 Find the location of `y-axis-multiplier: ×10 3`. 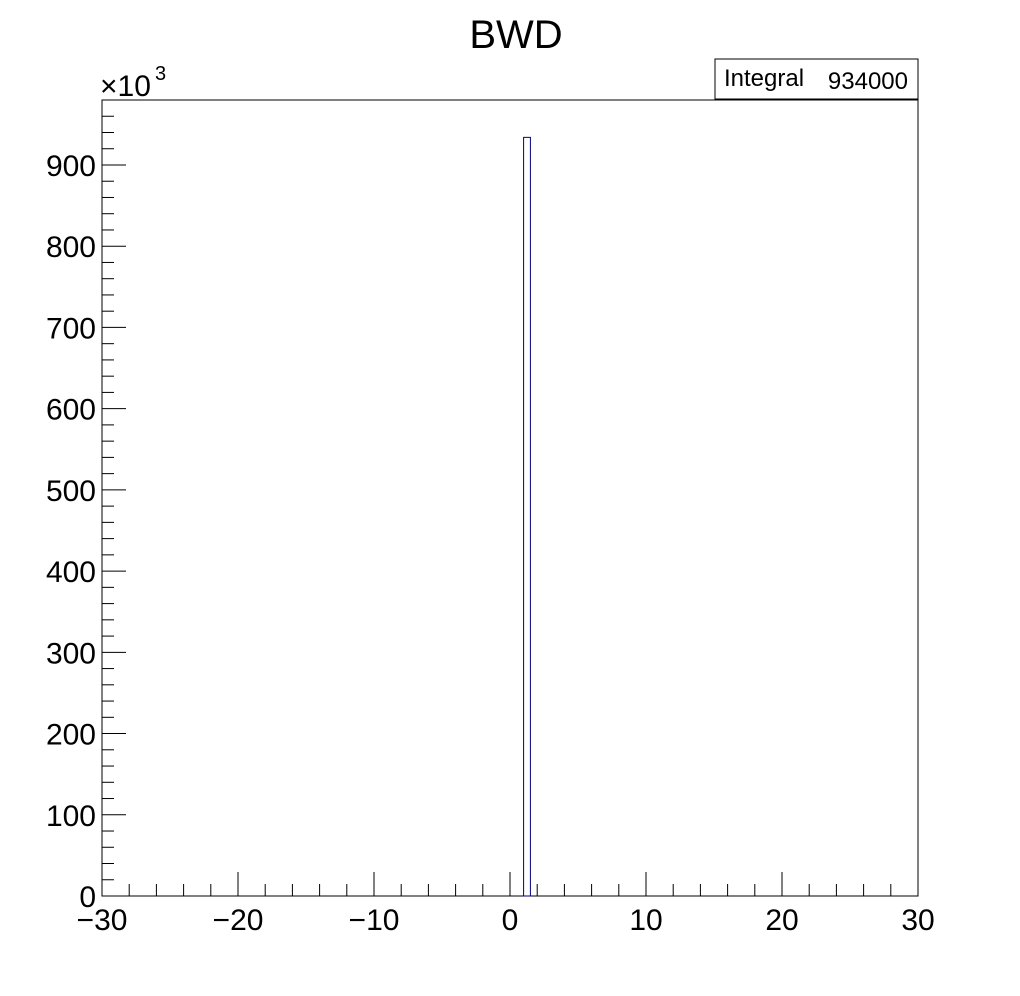

y-axis-multiplier: ×10 3 is located at coordinates (133, 83).